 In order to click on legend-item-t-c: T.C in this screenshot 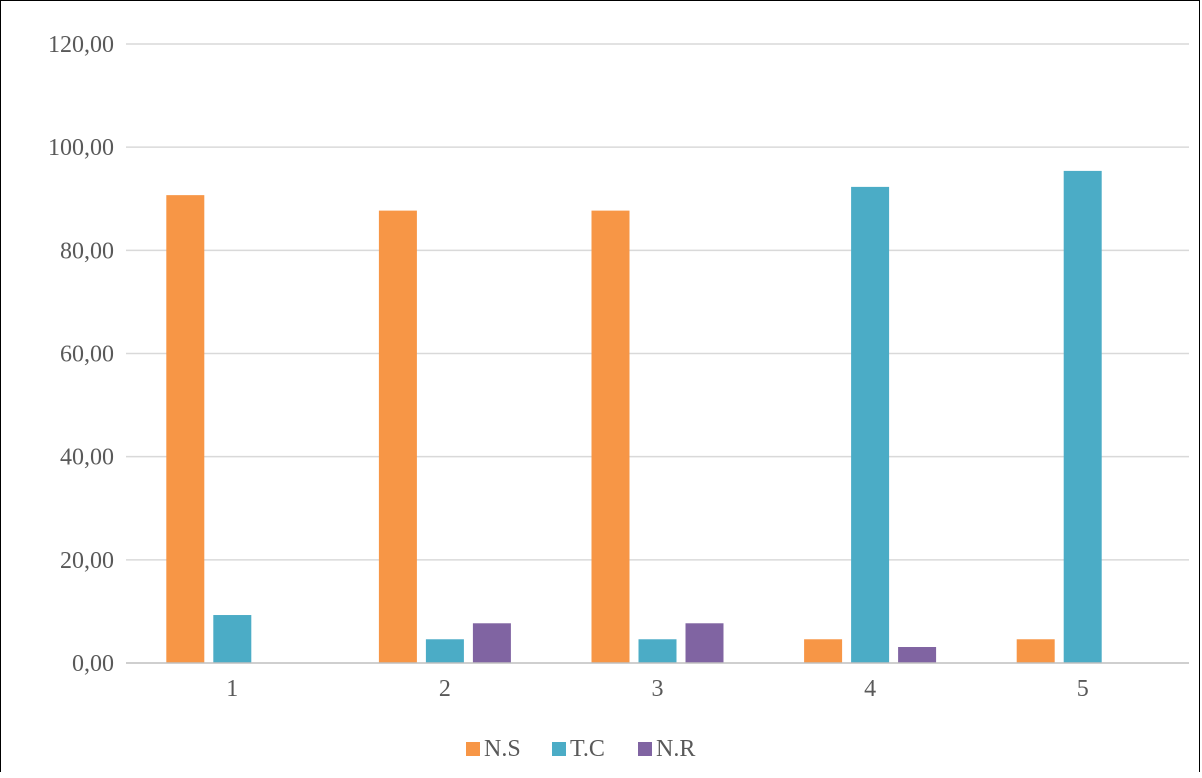, I will do `click(578, 749)`.